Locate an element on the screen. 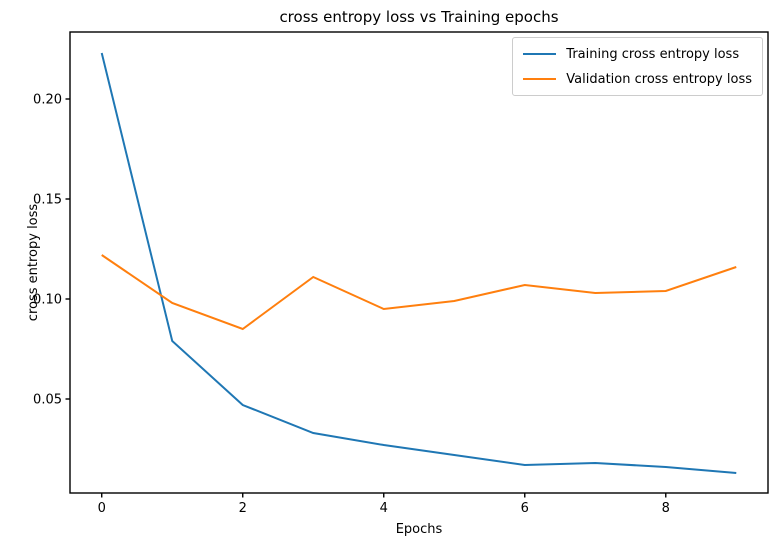 The width and height of the screenshot is (777, 547). legend-label-validation: Validation cross entropy loss is located at coordinates (659, 79).